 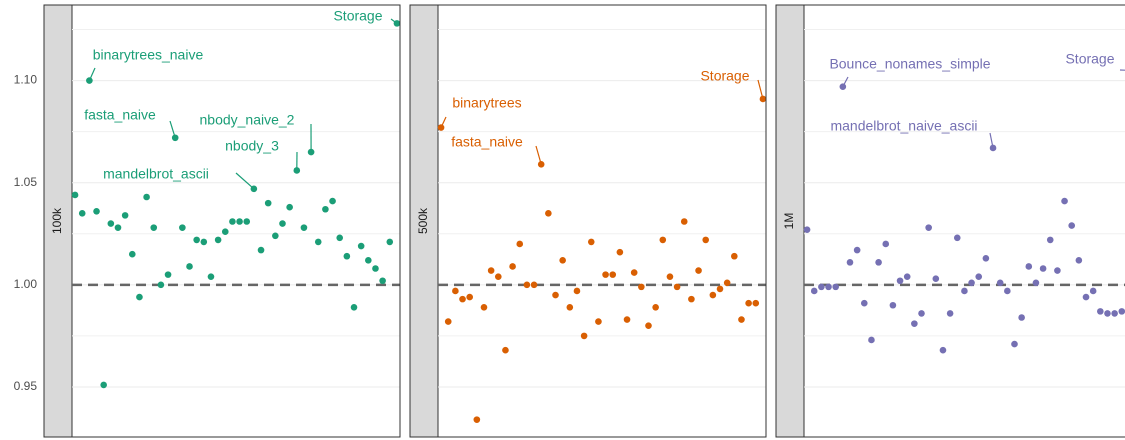 I want to click on point-label: Bounce_nonames_simple, so click(x=909, y=64).